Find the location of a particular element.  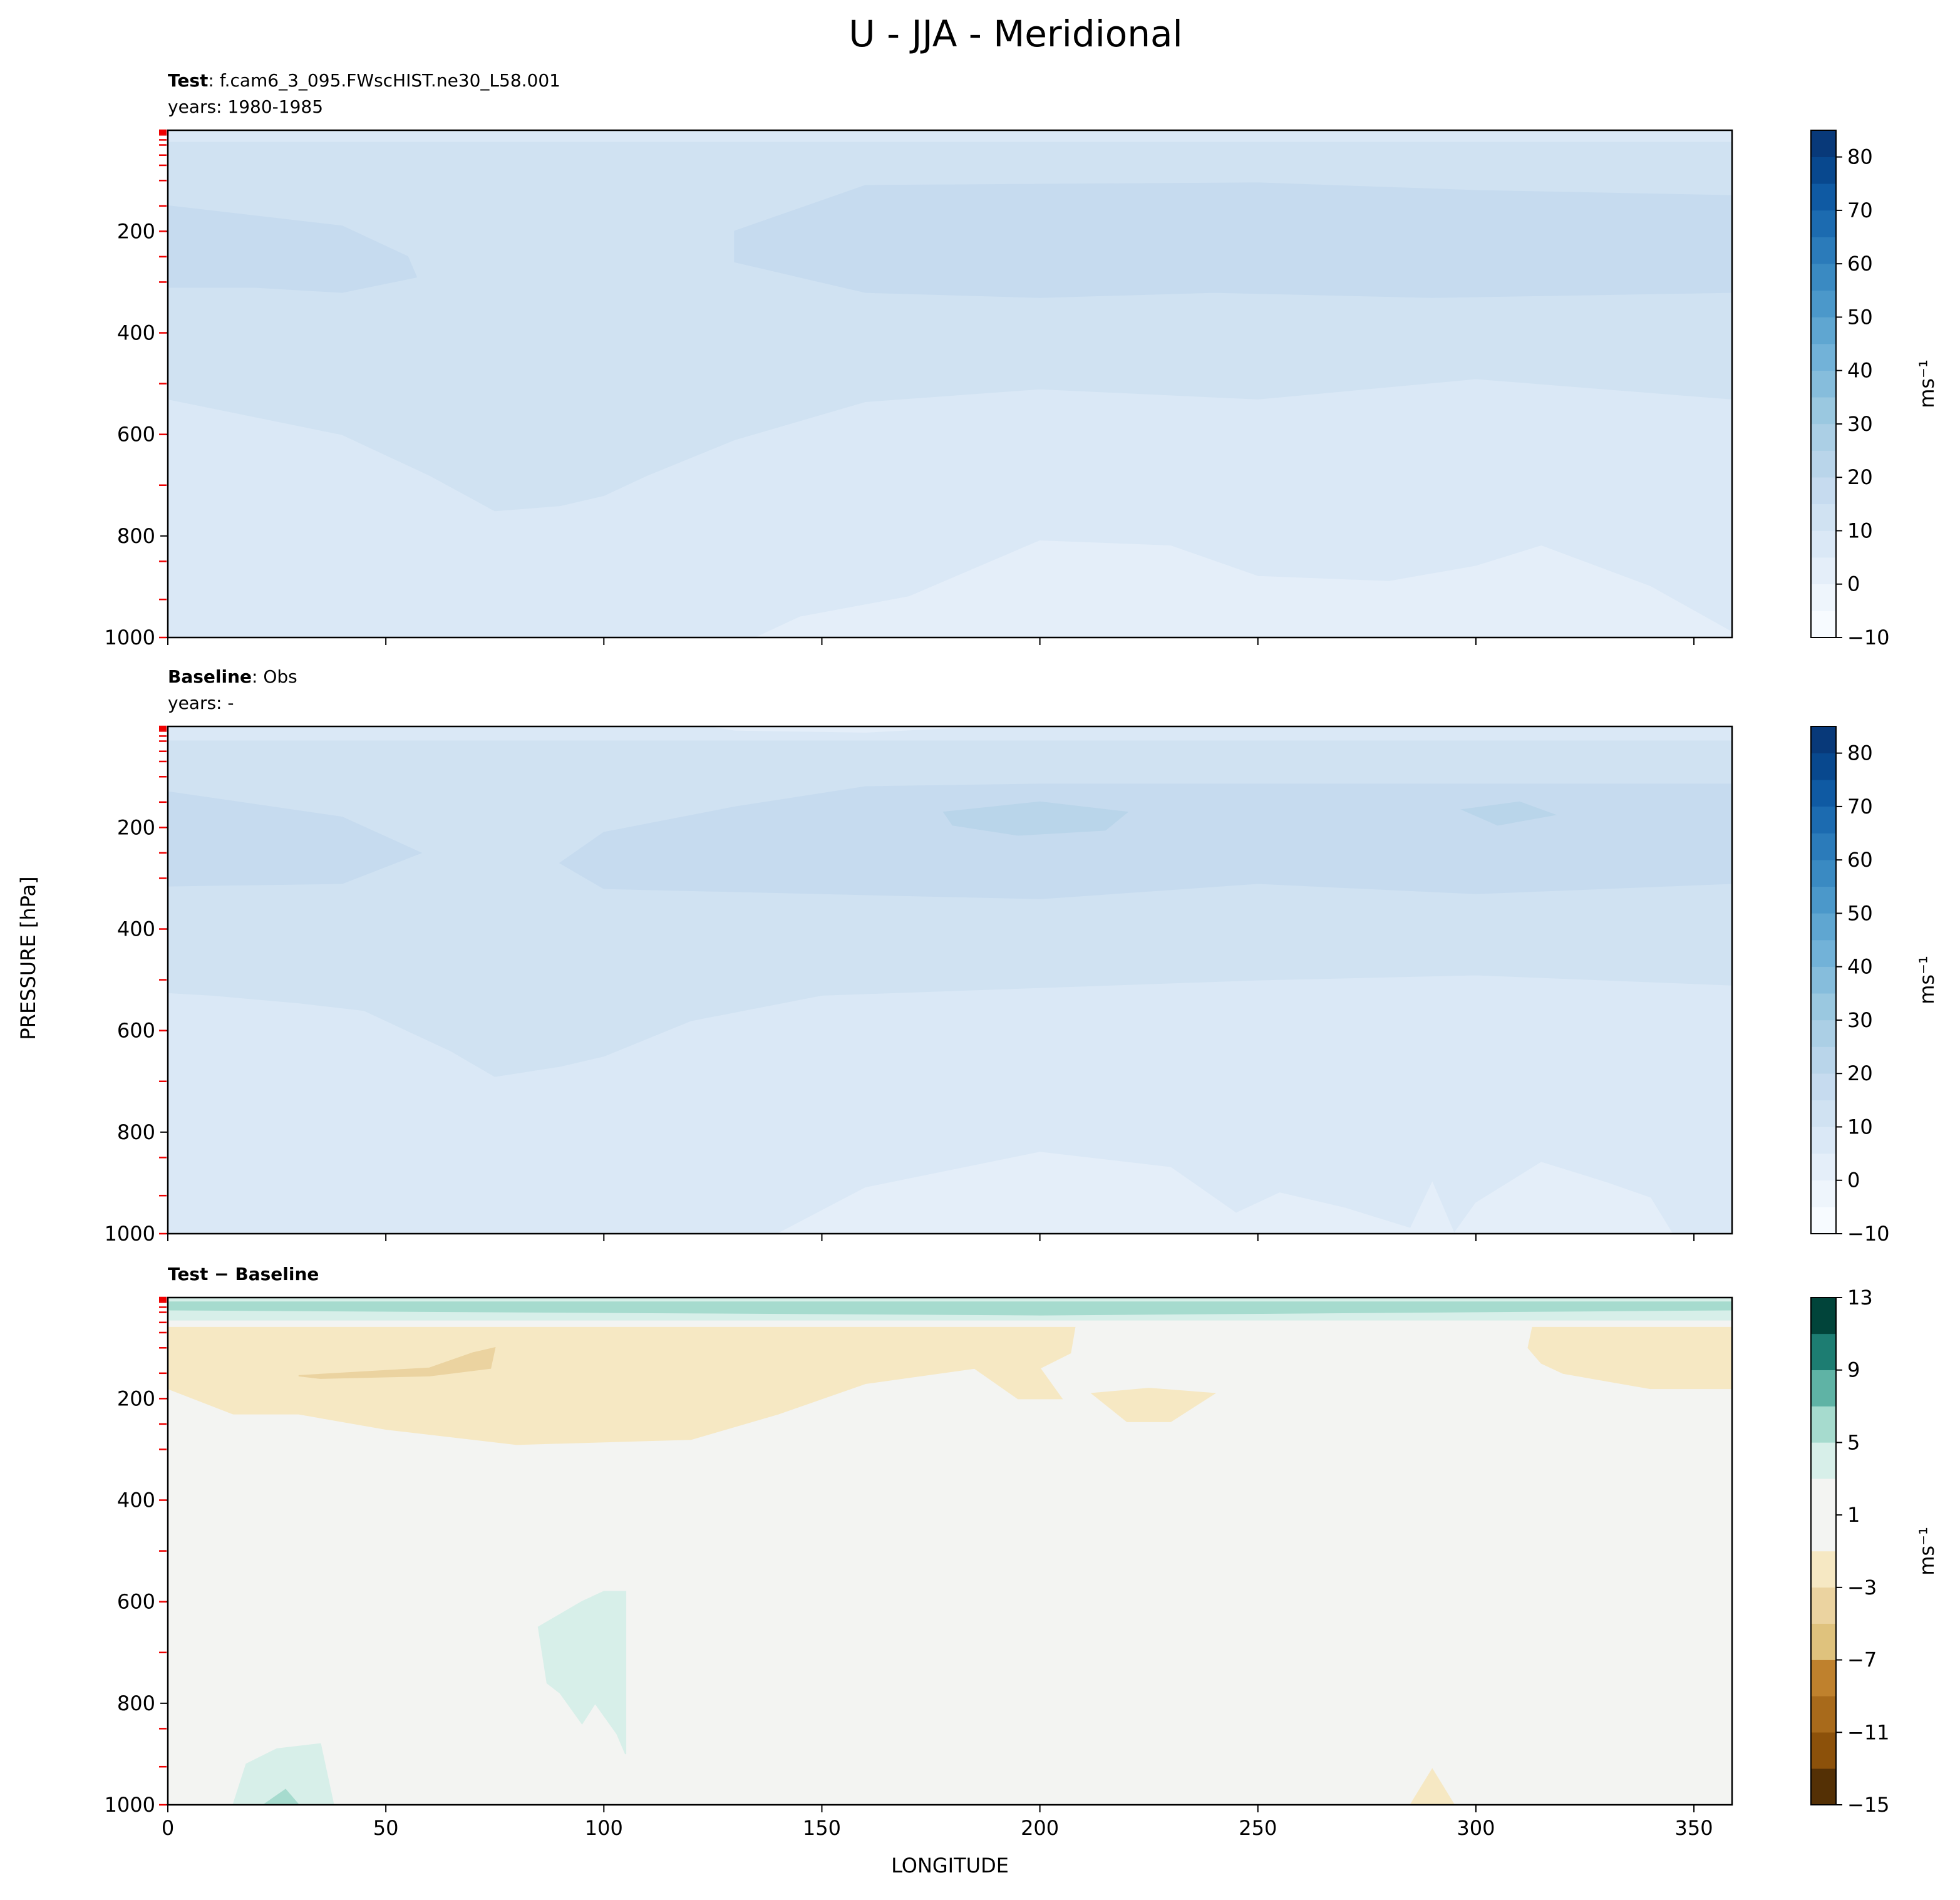

panel-title: Test: f.cam6_3_095.FWscHIST.ne30_L58.001 is located at coordinates (364, 80).